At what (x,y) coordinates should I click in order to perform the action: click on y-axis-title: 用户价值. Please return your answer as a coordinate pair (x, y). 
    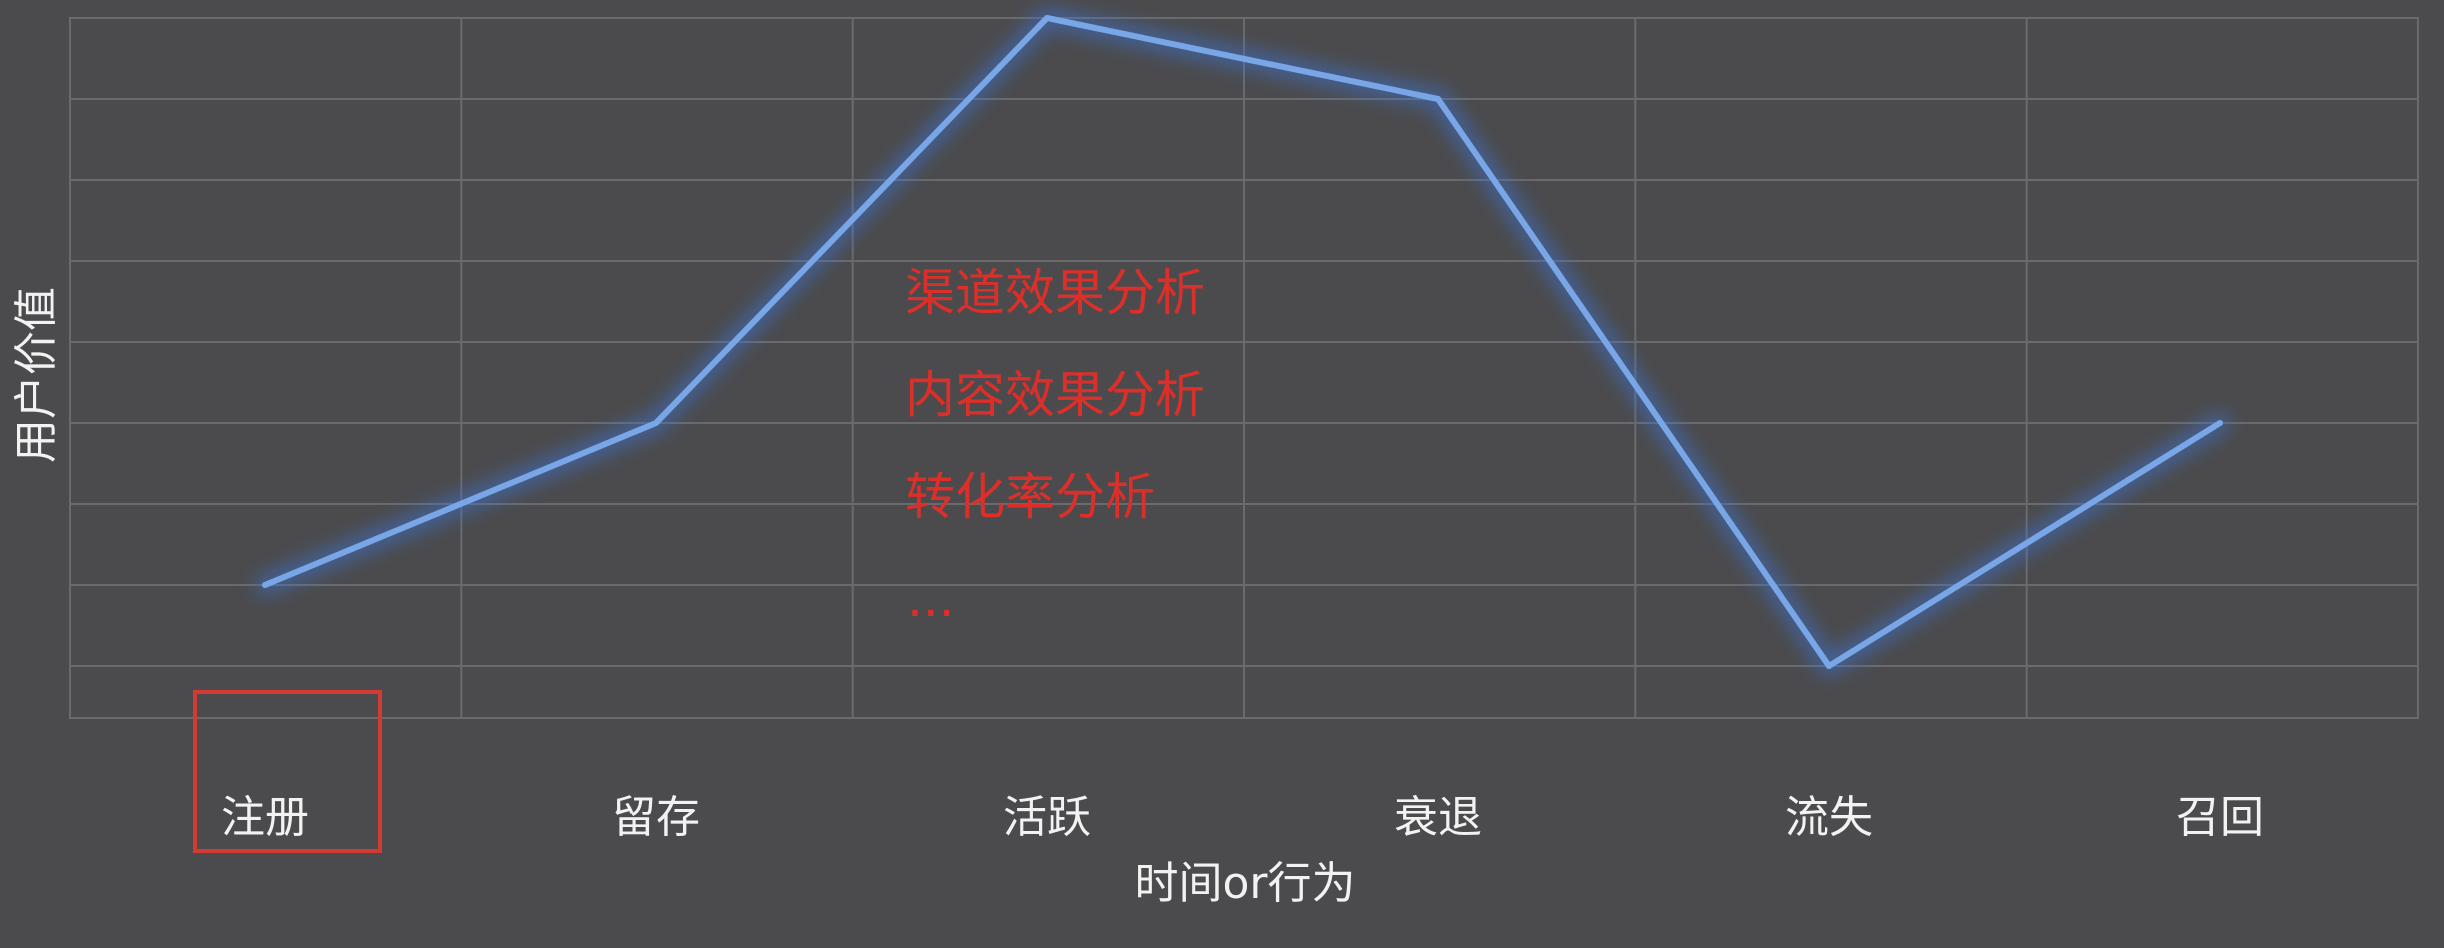
    Looking at the image, I should click on (36, 375).